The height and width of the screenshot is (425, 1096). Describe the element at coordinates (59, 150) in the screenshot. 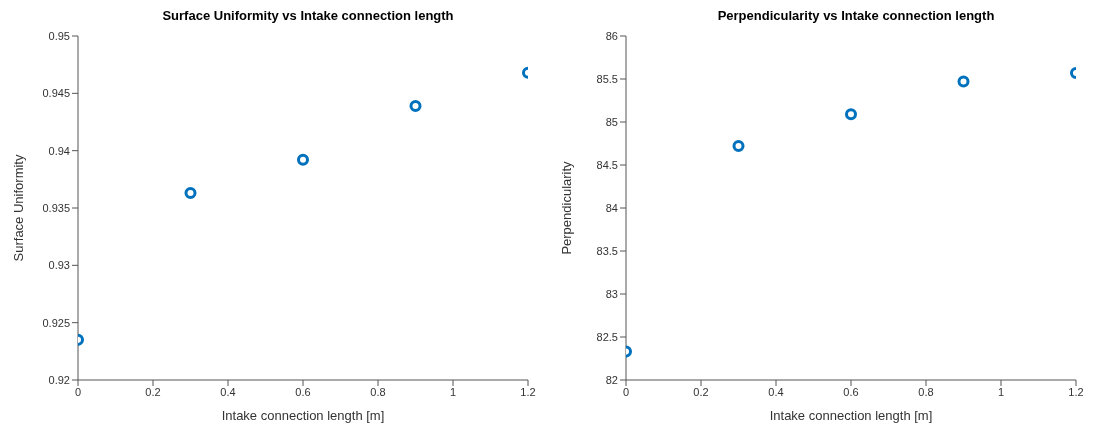

I see `y-tick-label: 0.94` at that location.